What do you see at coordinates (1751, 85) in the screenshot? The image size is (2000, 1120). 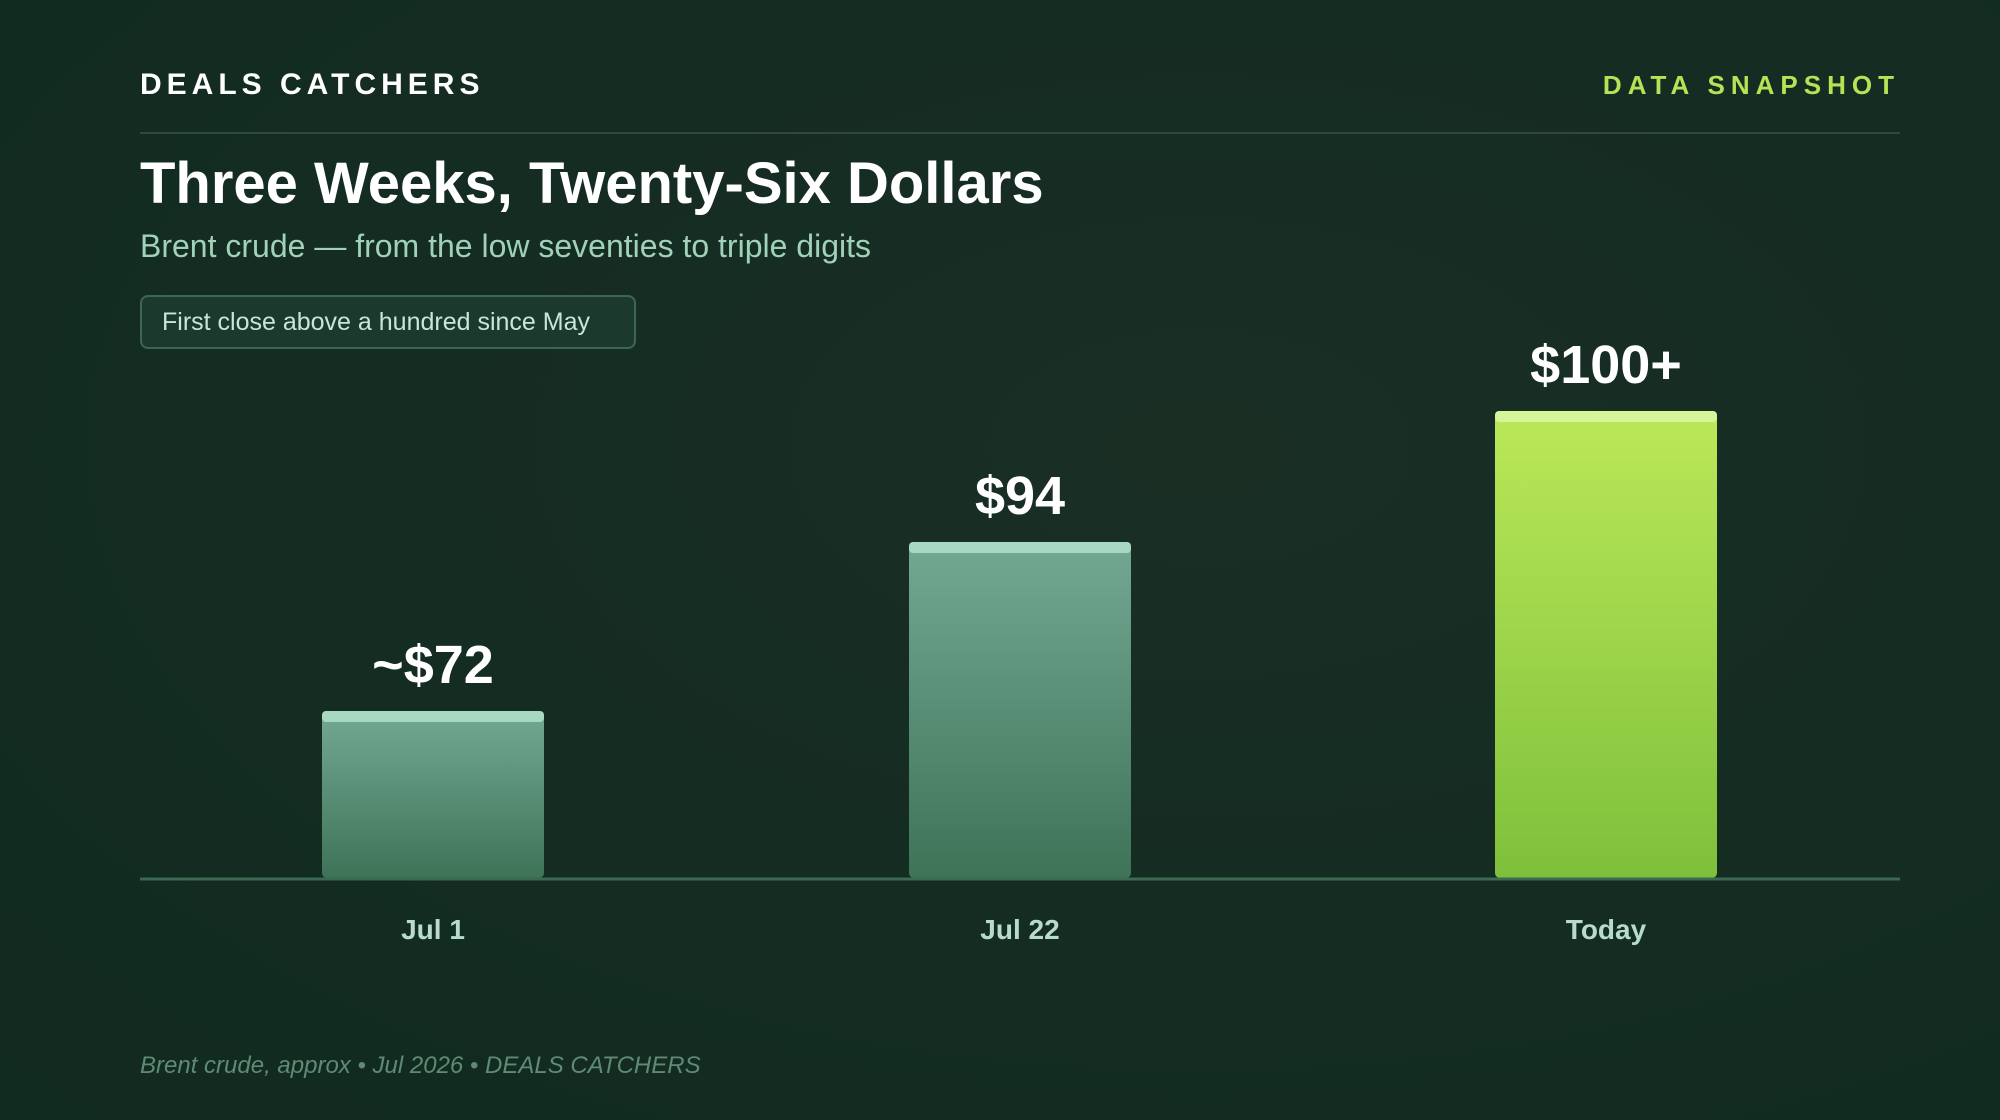 I see `section-tag: DATA SNAPSHOT` at bounding box center [1751, 85].